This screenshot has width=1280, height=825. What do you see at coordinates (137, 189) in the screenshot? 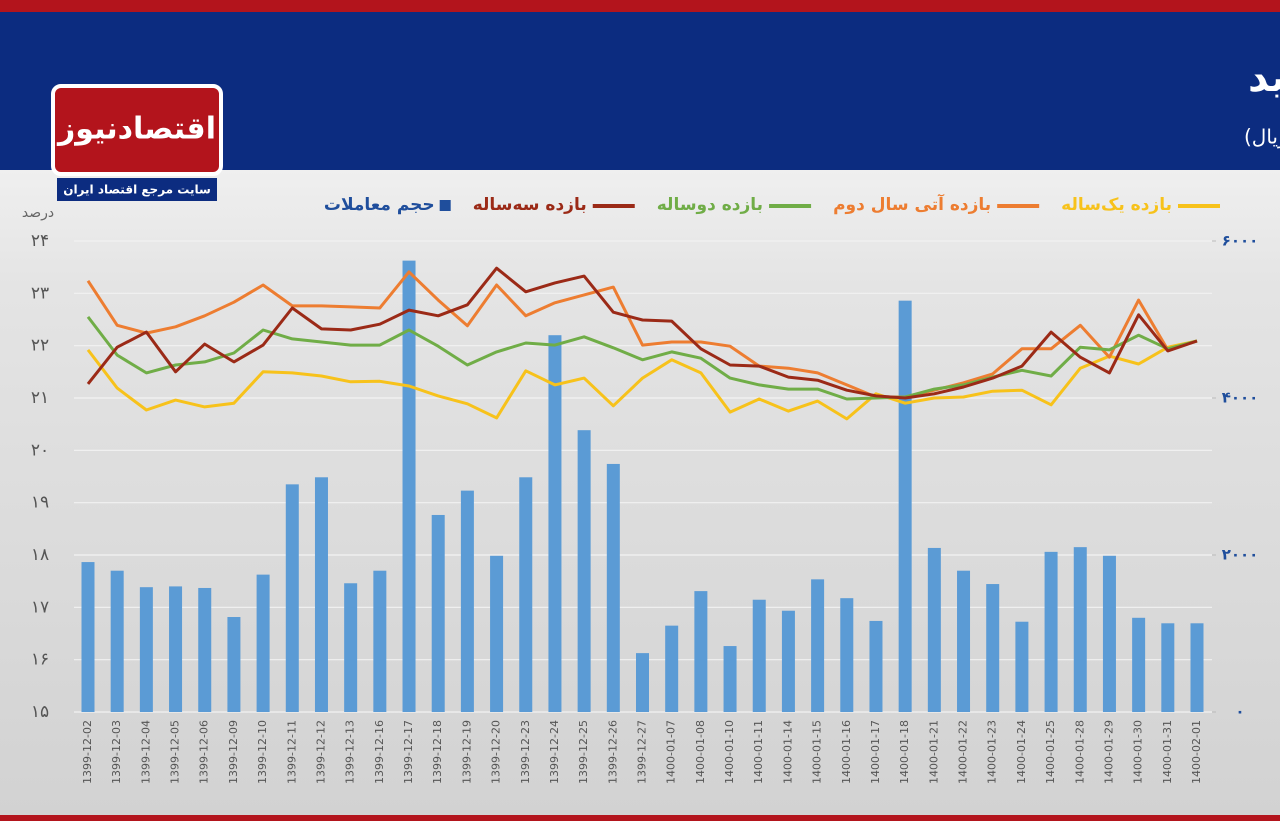
I see `logo-tagline-band` at bounding box center [137, 189].